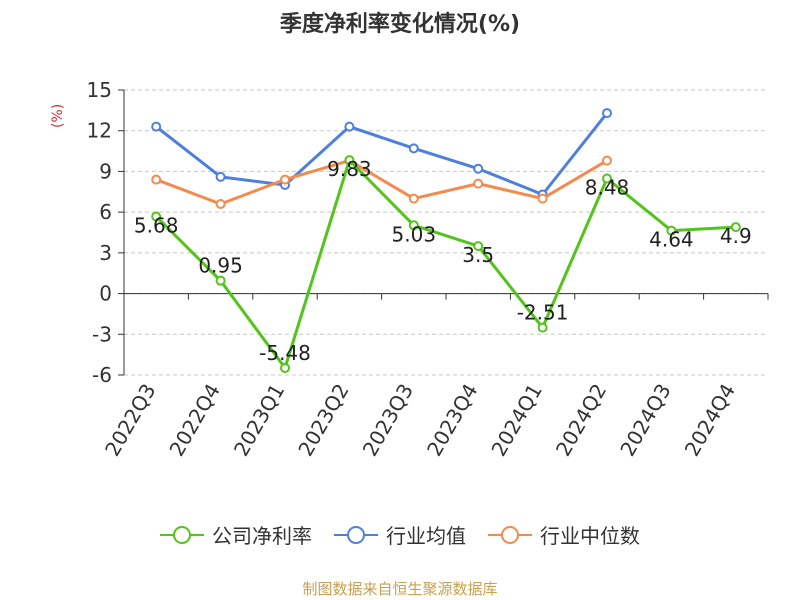  What do you see at coordinates (259, 420) in the screenshot?
I see `x-tick-label: 2023Q1` at bounding box center [259, 420].